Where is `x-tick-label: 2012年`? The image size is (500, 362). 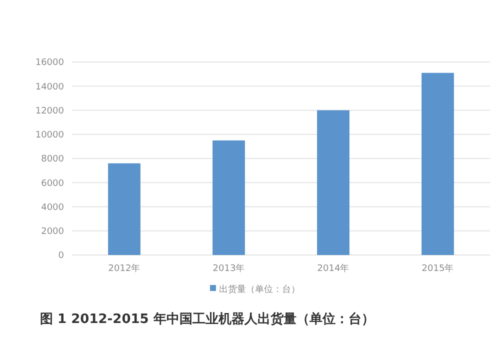 x-tick-label: 2012年 is located at coordinates (124, 268).